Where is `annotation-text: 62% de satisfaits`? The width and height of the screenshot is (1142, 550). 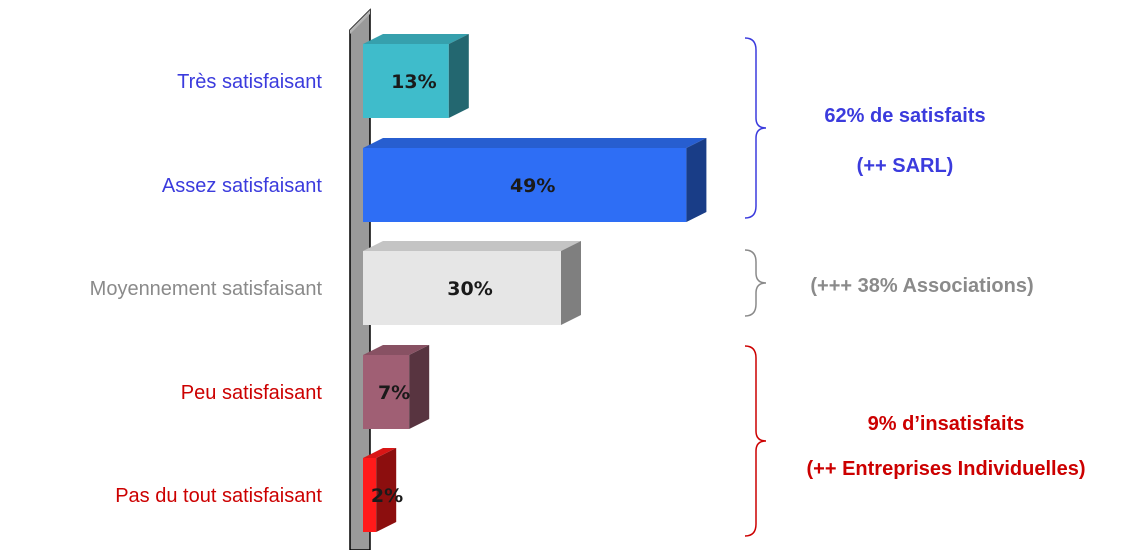 annotation-text: 62% de satisfaits is located at coordinates (904, 116).